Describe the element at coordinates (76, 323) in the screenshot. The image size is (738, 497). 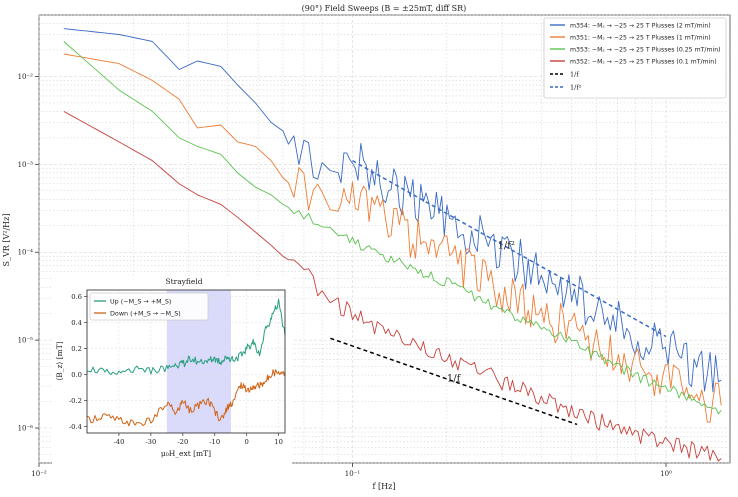
I see `inset-y-tick-label: 0.4` at that location.